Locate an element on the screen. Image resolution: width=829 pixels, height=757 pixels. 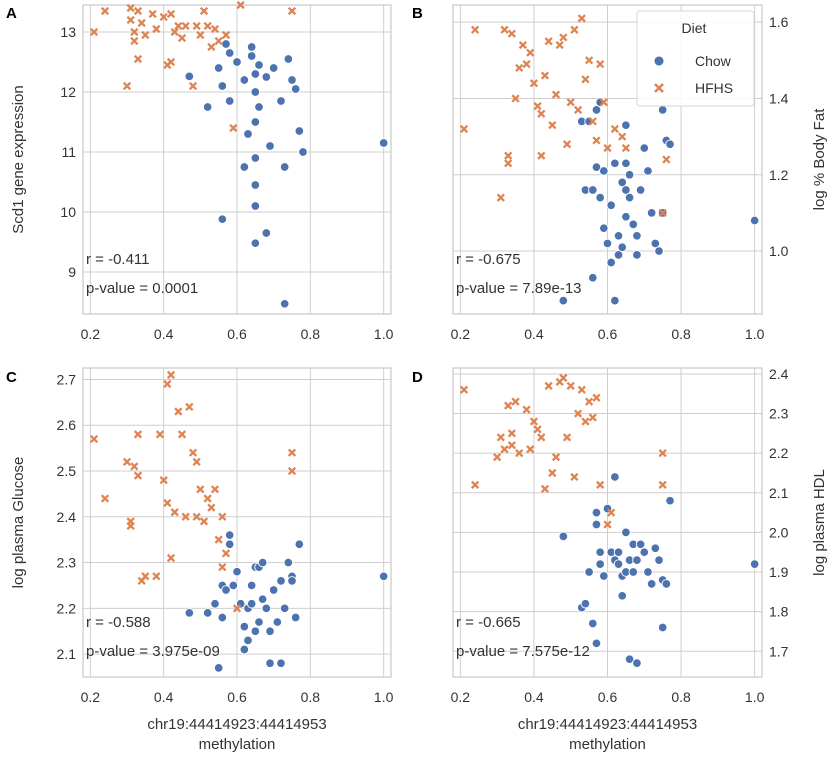
y-tick-label: 1.9 is located at coordinates (779, 572).